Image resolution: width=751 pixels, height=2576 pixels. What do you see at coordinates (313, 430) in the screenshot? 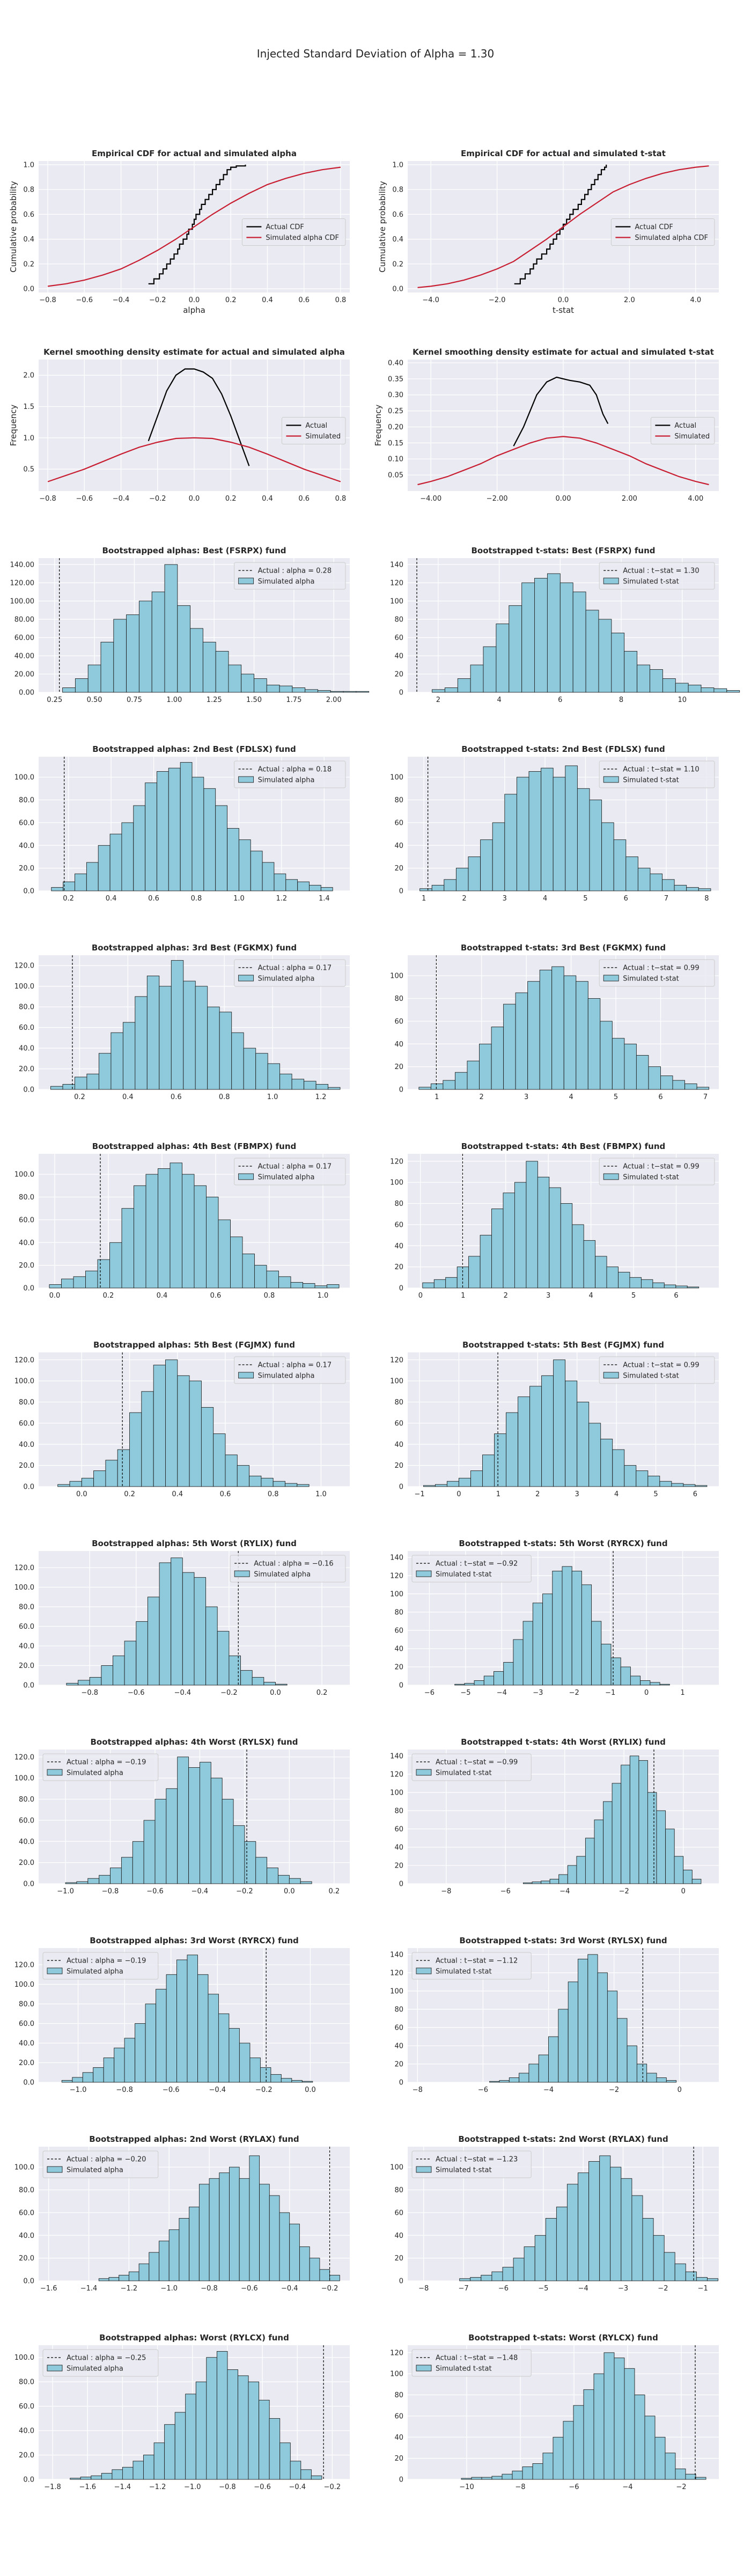
I see `legend: Actual Simulated` at bounding box center [313, 430].